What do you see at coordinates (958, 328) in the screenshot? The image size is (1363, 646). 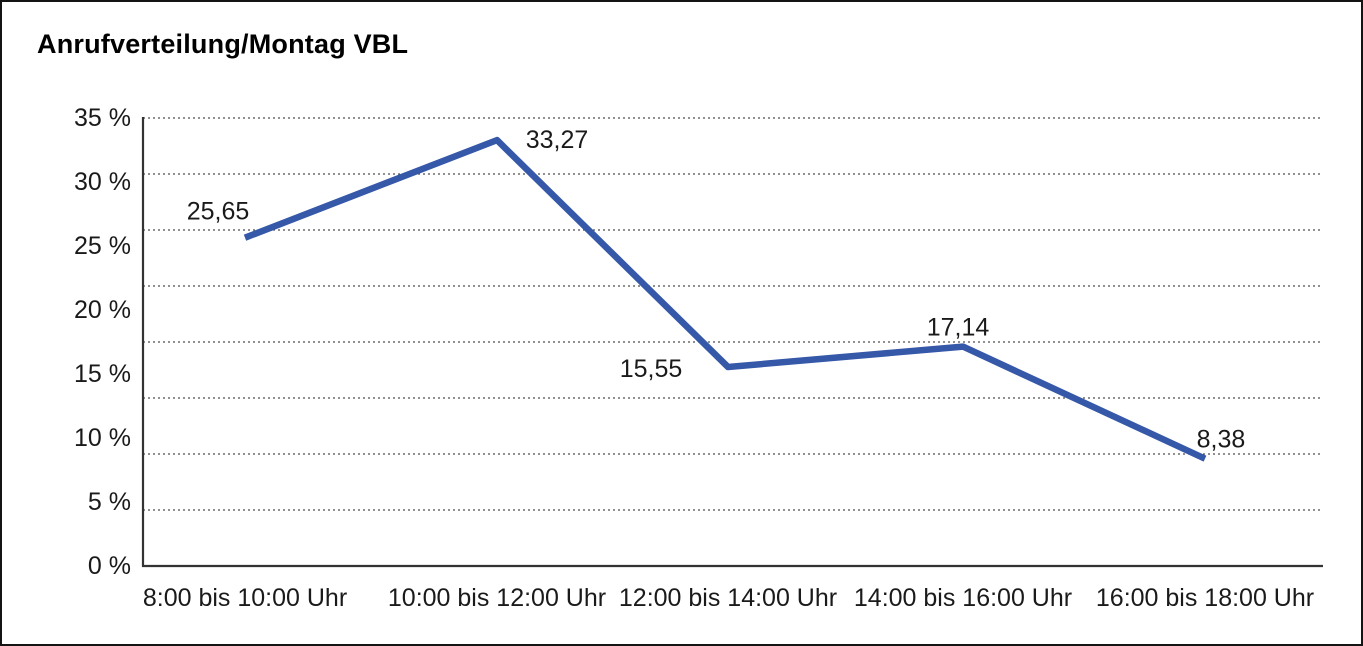 I see `data-label: 17,14` at bounding box center [958, 328].